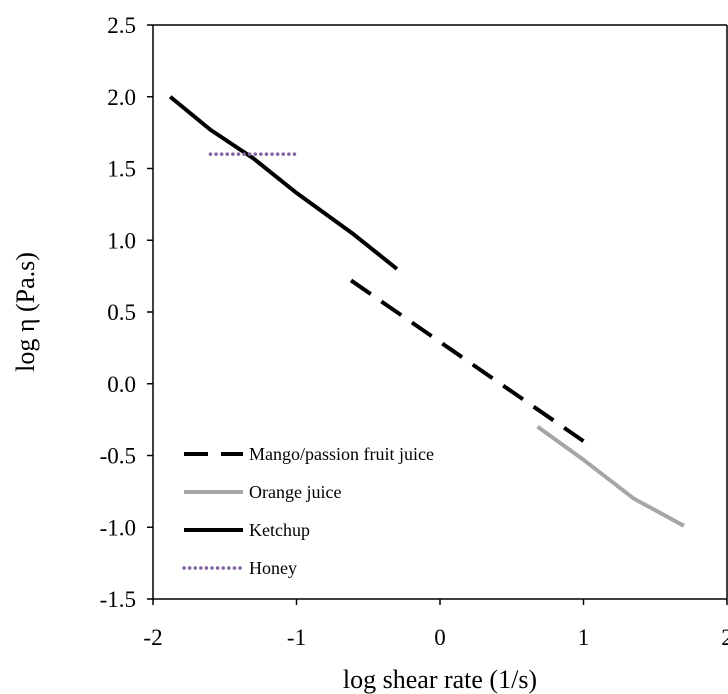 This screenshot has width=728, height=694. What do you see at coordinates (118, 599) in the screenshot?
I see `y-tick-label: -1.5` at bounding box center [118, 599].